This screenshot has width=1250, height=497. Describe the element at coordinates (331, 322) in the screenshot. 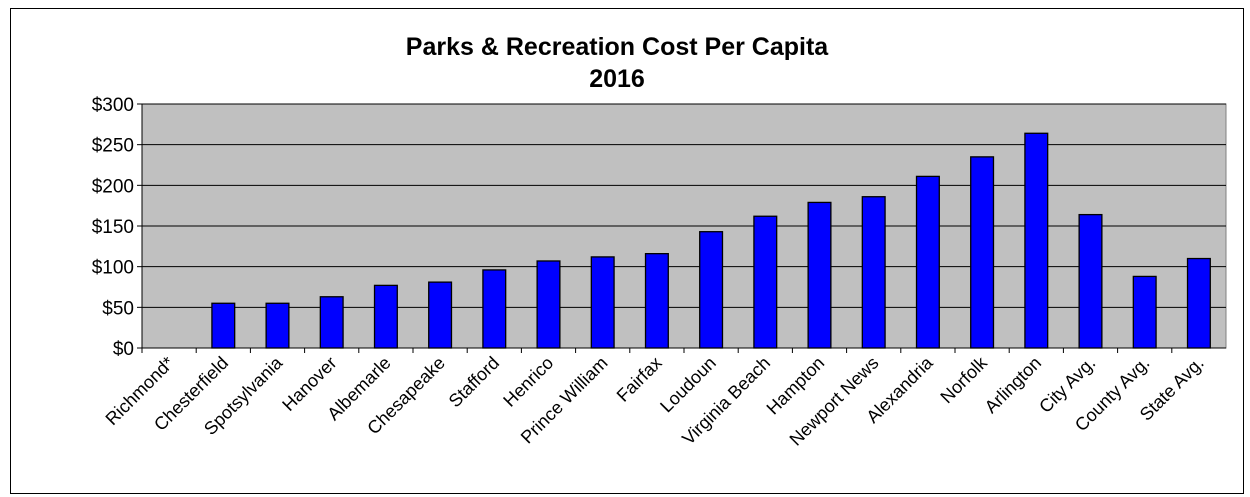

I see `bar-hanover` at that location.